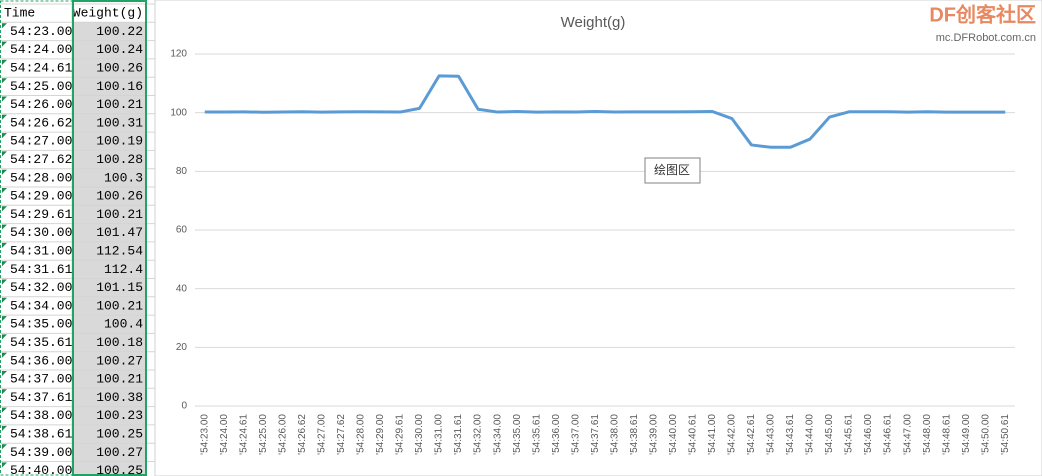 This screenshot has width=1042, height=476. I want to click on x-tick-label: '54:37.00, so click(575, 434).